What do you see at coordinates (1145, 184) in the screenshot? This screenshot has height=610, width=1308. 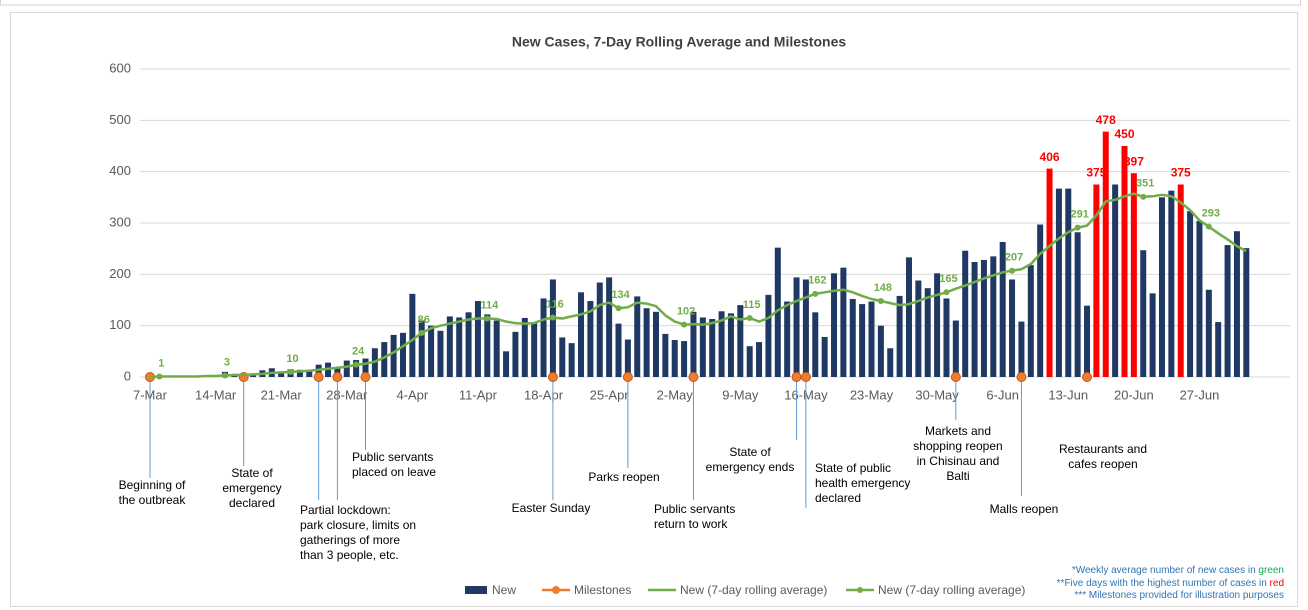 I see `rolling-average-label: 351` at bounding box center [1145, 184].